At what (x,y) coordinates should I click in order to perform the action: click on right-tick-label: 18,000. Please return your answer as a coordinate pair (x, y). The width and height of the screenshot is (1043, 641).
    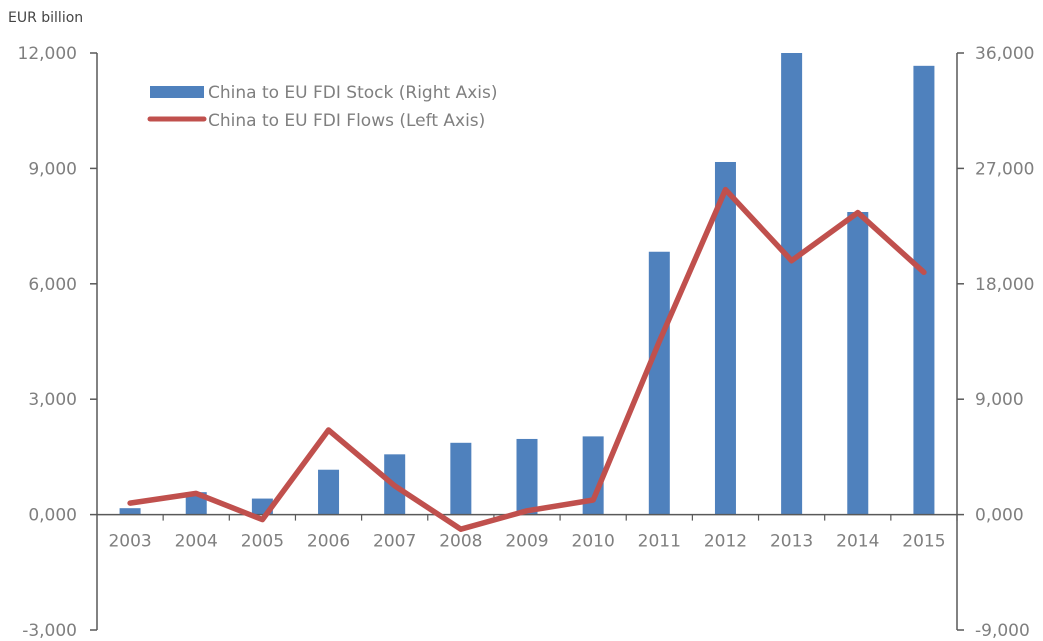
    Looking at the image, I should click on (1004, 285).